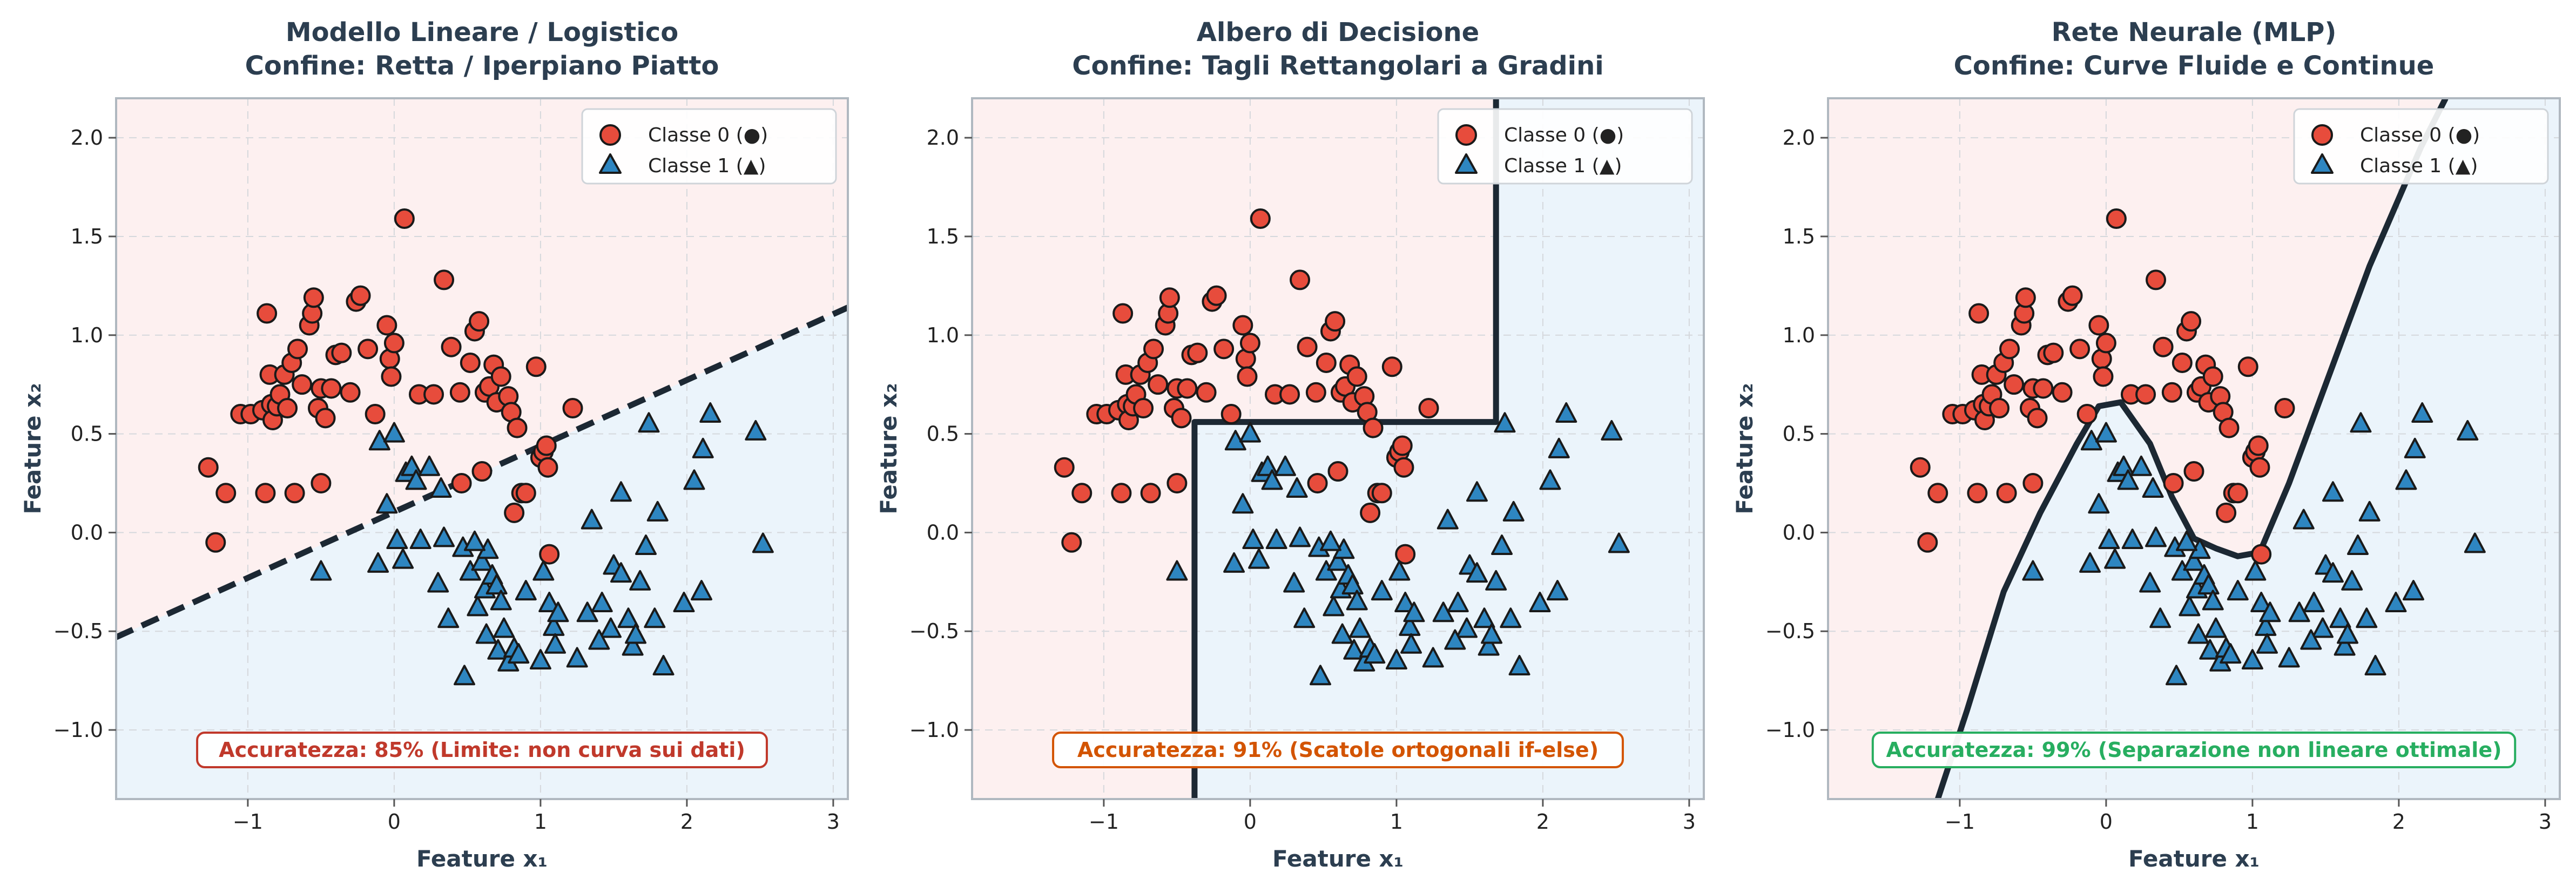 The height and width of the screenshot is (893, 2576). Describe the element at coordinates (1790, 730) in the screenshot. I see `y-tick-label: −1.0` at that location.